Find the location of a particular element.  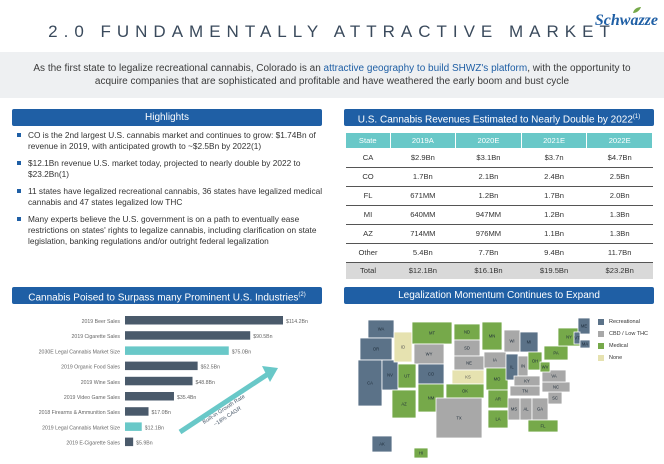

state-label: ME is located at coordinates (584, 326).